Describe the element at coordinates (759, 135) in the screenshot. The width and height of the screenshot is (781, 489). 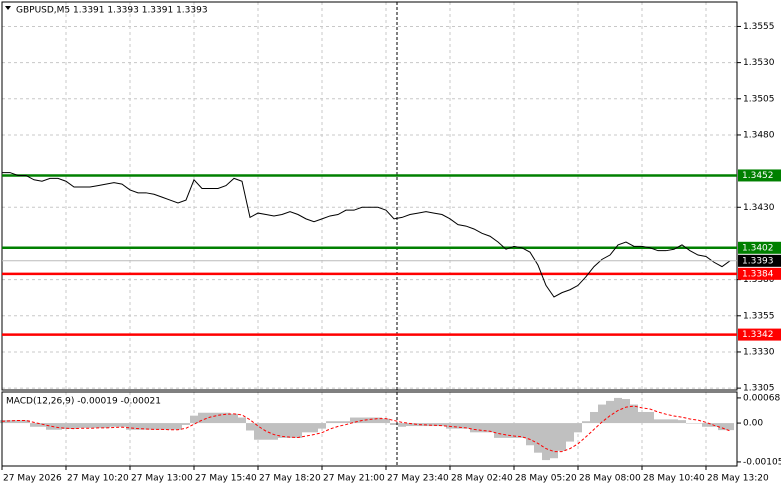
I see `y-tick-label: 1.3480` at that location.